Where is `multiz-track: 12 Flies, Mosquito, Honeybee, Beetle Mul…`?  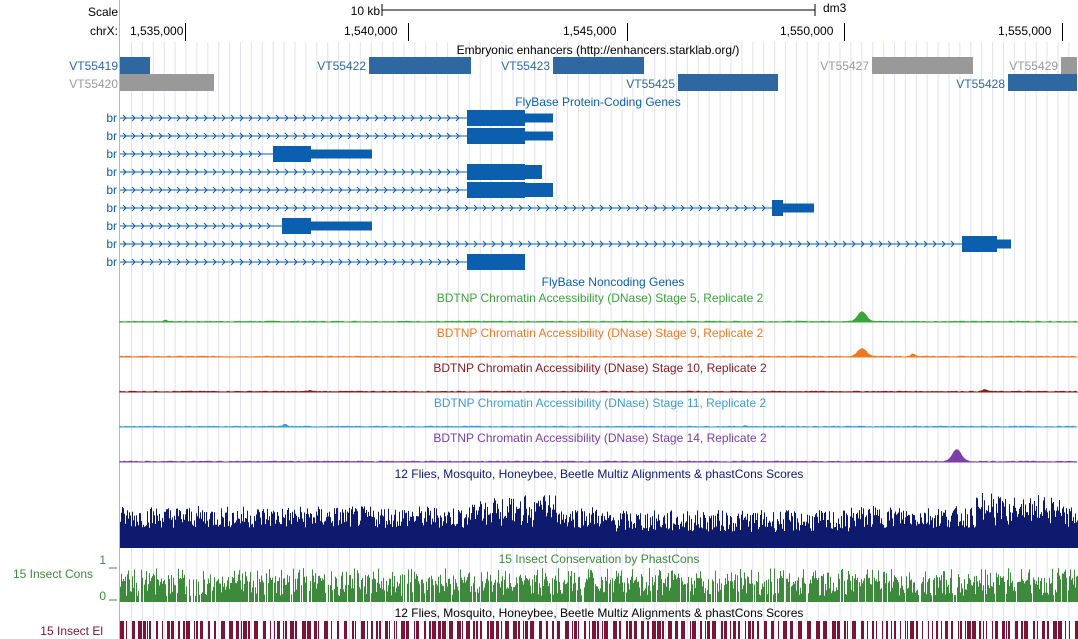 multiz-track: 12 Flies, Mosquito, Honeybee, Beetle Mul… is located at coordinates (599, 507).